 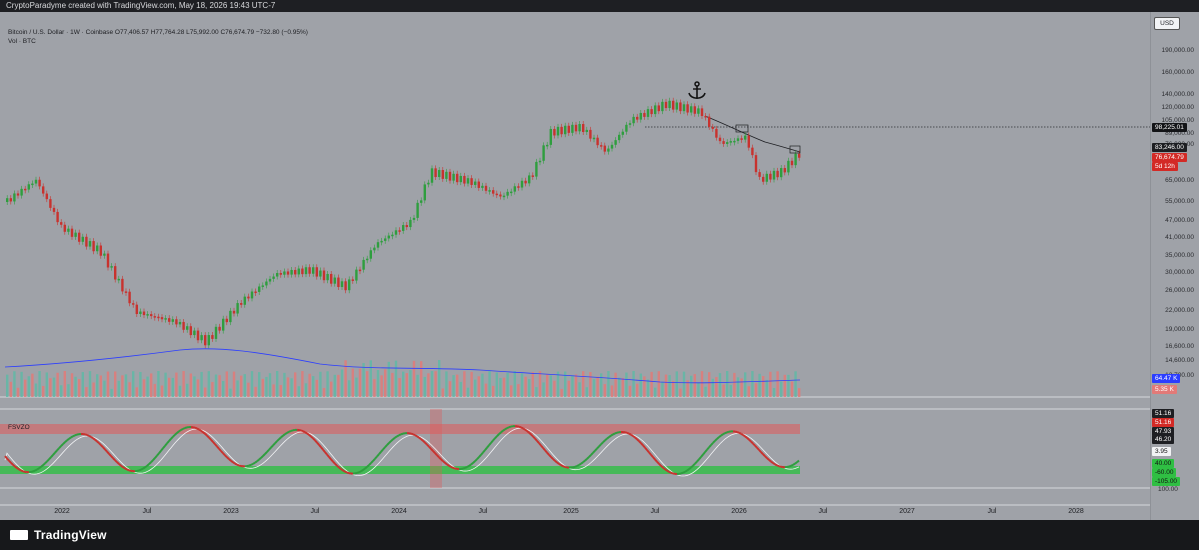 I want to click on osc-tag-8: -105.00, so click(x=1166, y=481).